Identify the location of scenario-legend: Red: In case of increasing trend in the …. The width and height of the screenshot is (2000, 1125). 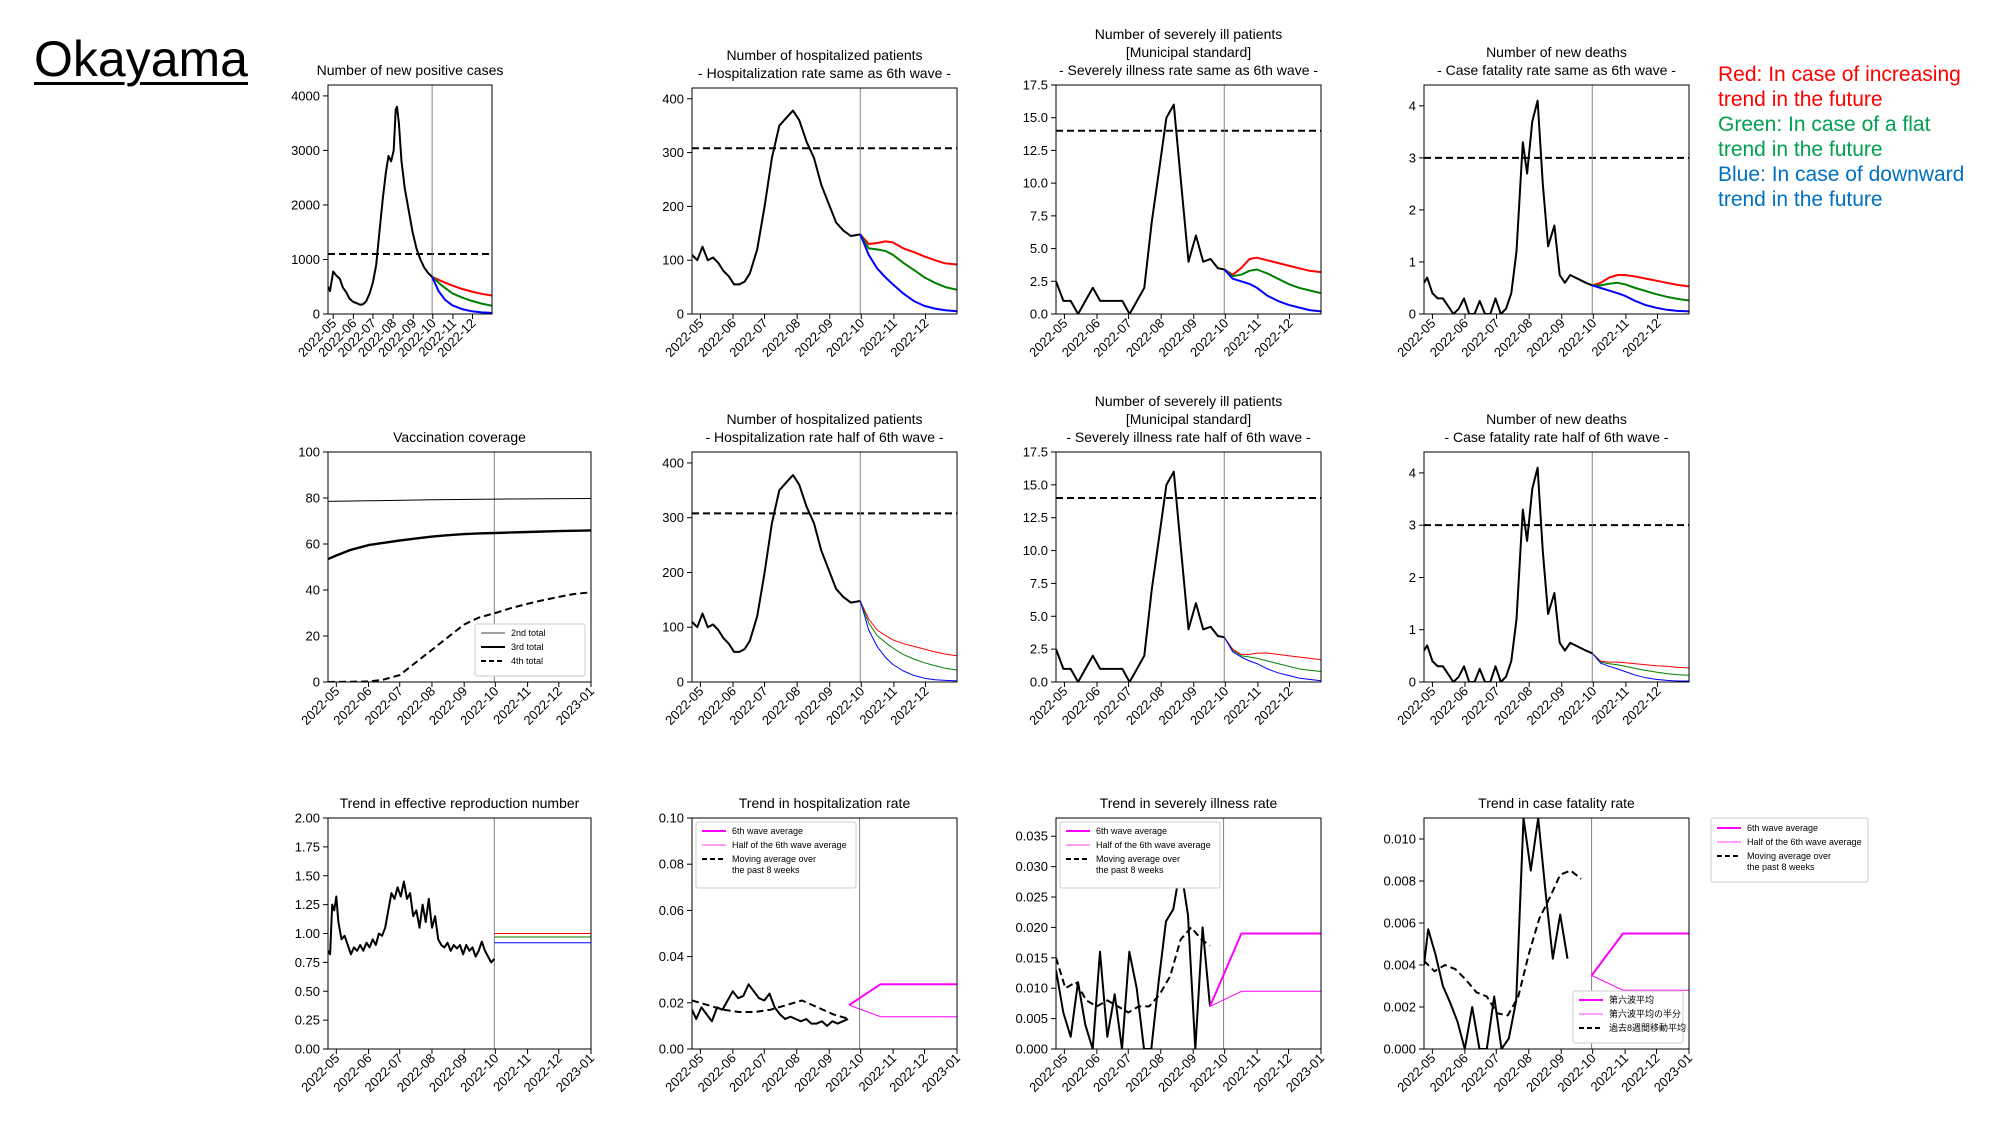
(1841, 137).